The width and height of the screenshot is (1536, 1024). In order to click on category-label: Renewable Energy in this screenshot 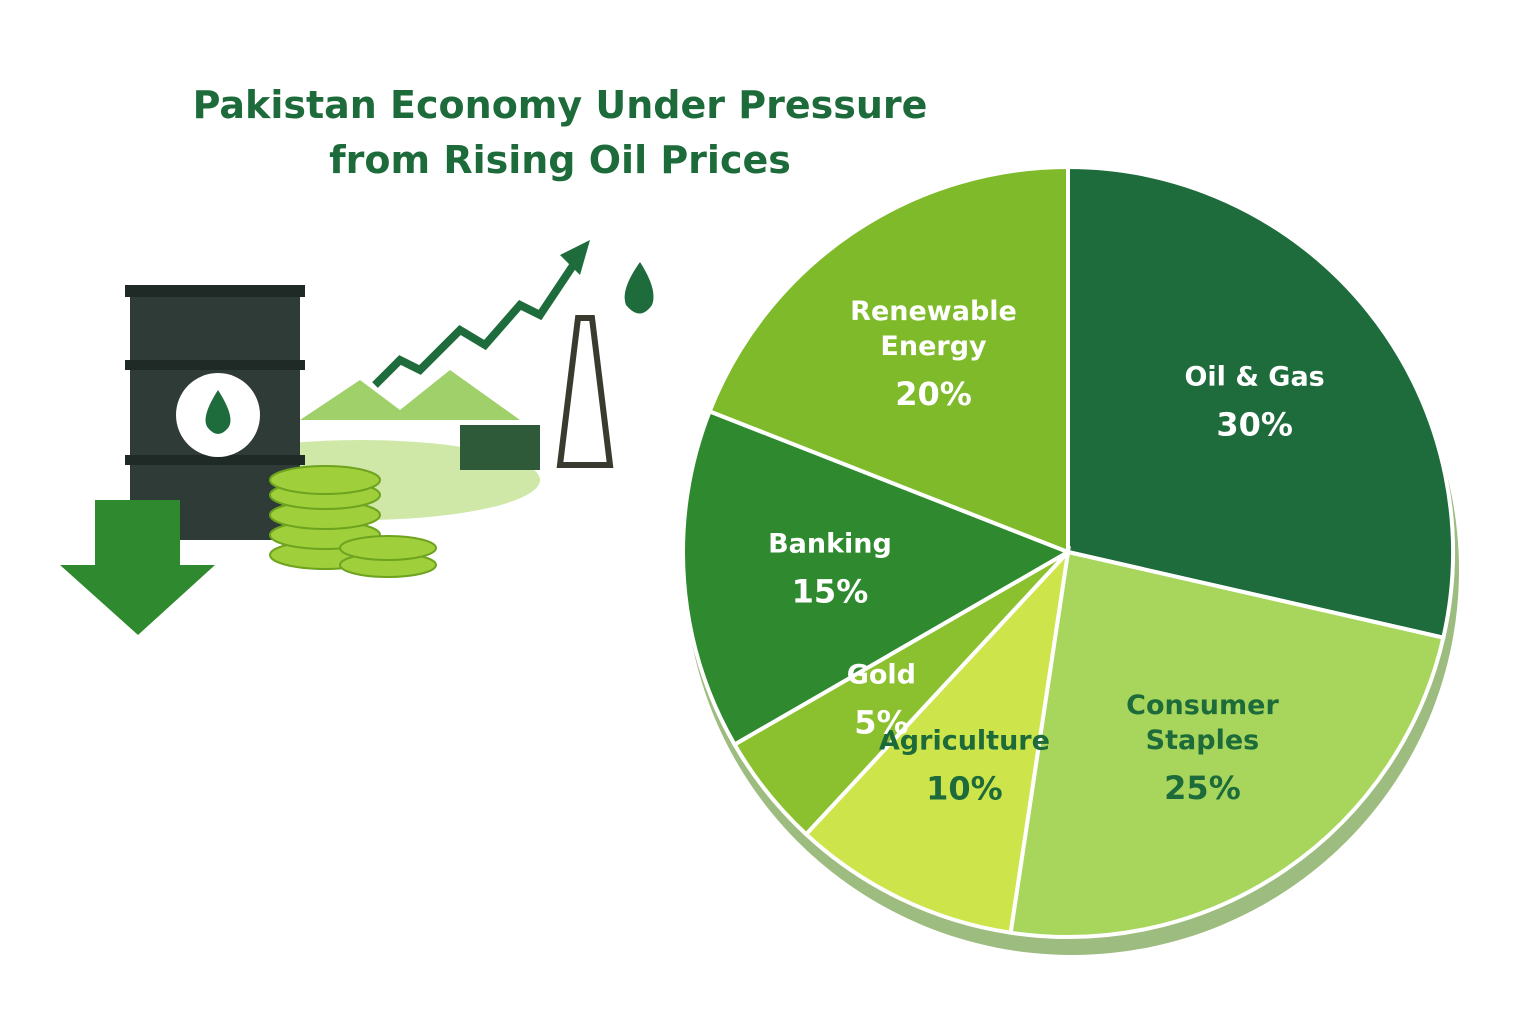, I will do `click(933, 328)`.